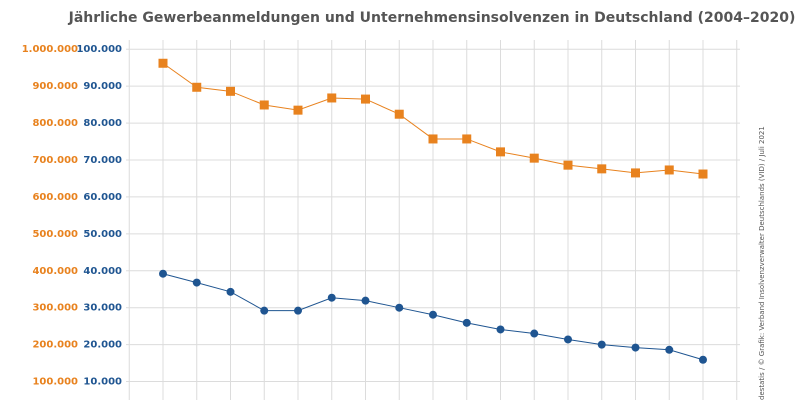 Image resolution: width=800 pixels, height=400 pixels. Describe the element at coordinates (102, 123) in the screenshot. I see `y2-tick-label: 80.000` at that location.